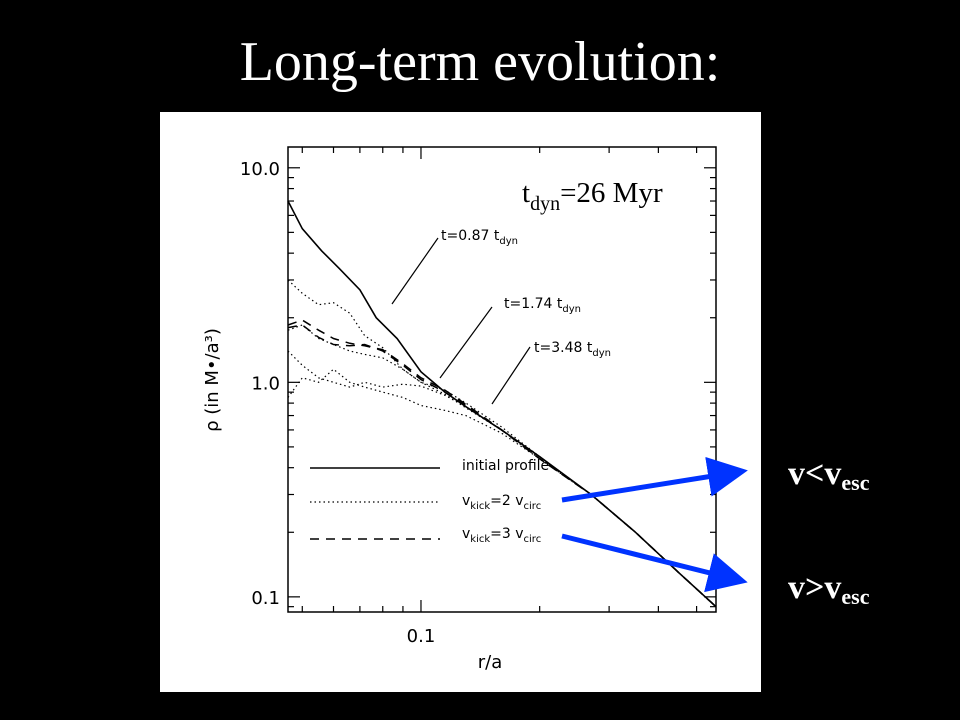 The width and height of the screenshot is (960, 720). Describe the element at coordinates (829, 589) in the screenshot. I see `label-v-greater-than-vesc: v>vesc` at that location.